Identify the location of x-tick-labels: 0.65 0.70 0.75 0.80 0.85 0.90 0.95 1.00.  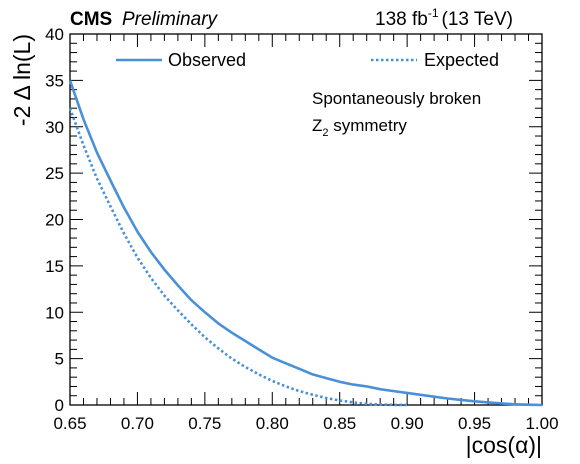
(305, 423).